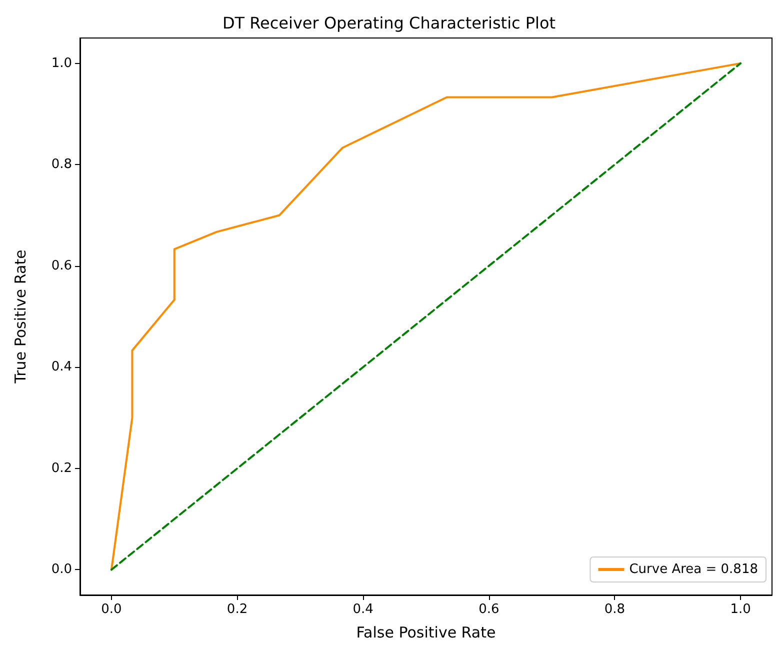  Describe the element at coordinates (426, 633) in the screenshot. I see `x-axis-title: False Positive Rate` at that location.